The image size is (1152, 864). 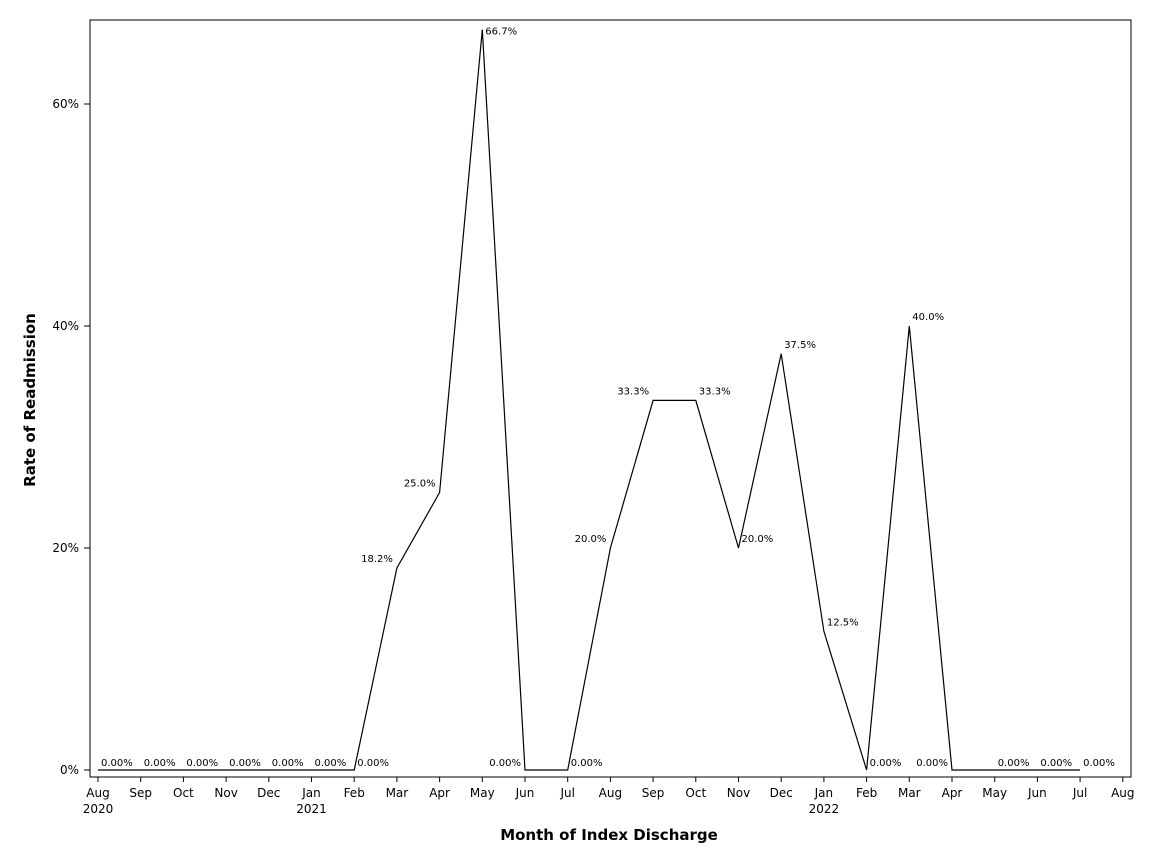 I want to click on y-tick-label: 60%, so click(x=65, y=104).